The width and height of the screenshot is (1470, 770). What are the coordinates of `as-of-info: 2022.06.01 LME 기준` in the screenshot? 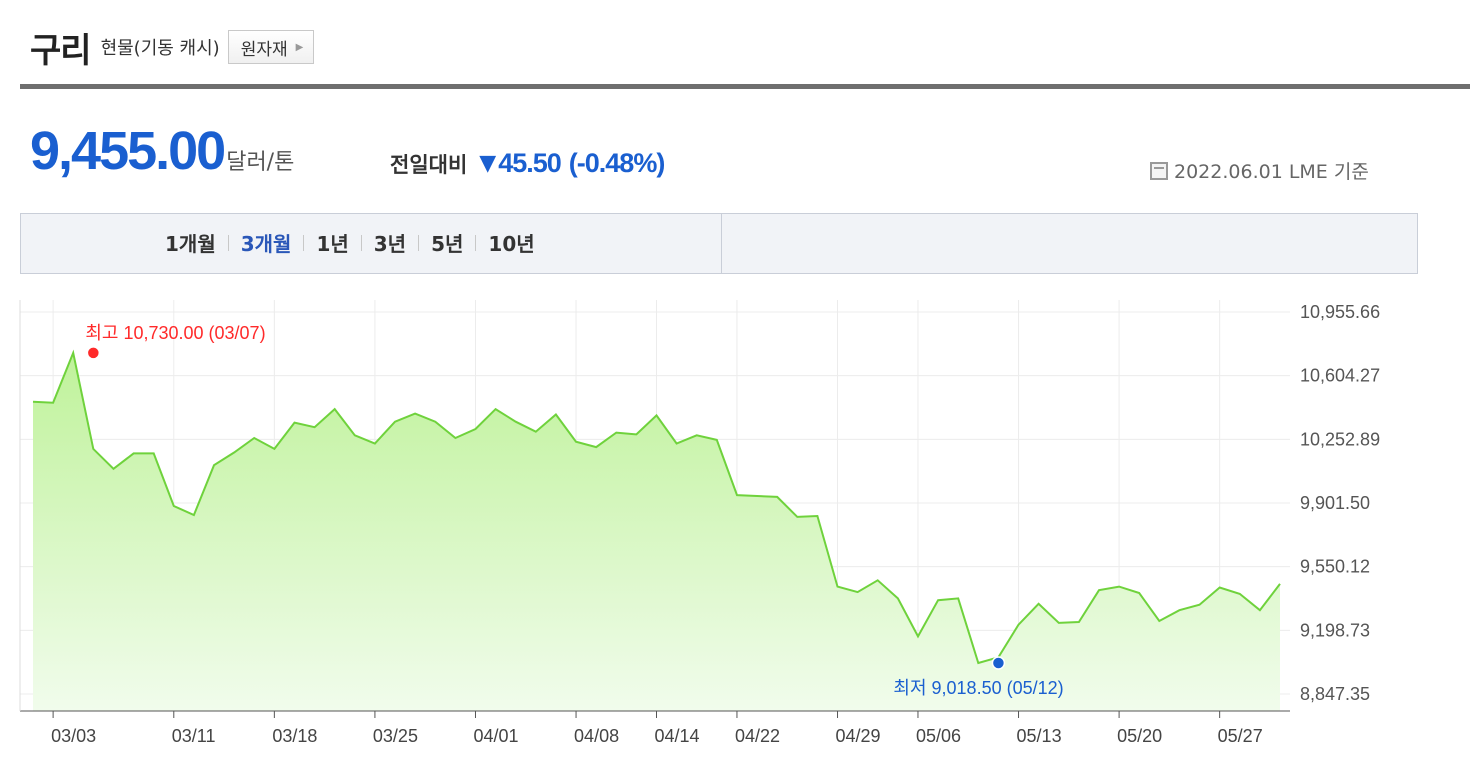 It's located at (1259, 170).